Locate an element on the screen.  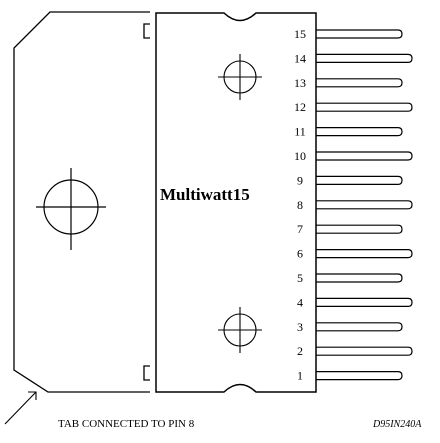
pin-1: 1 is located at coordinates (350, 376).